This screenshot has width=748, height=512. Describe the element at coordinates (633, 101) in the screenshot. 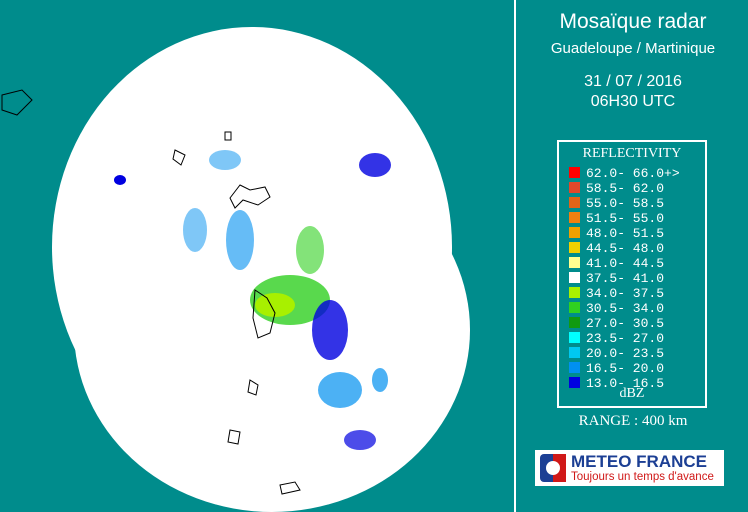

I see `time: 06H30 UTC` at that location.